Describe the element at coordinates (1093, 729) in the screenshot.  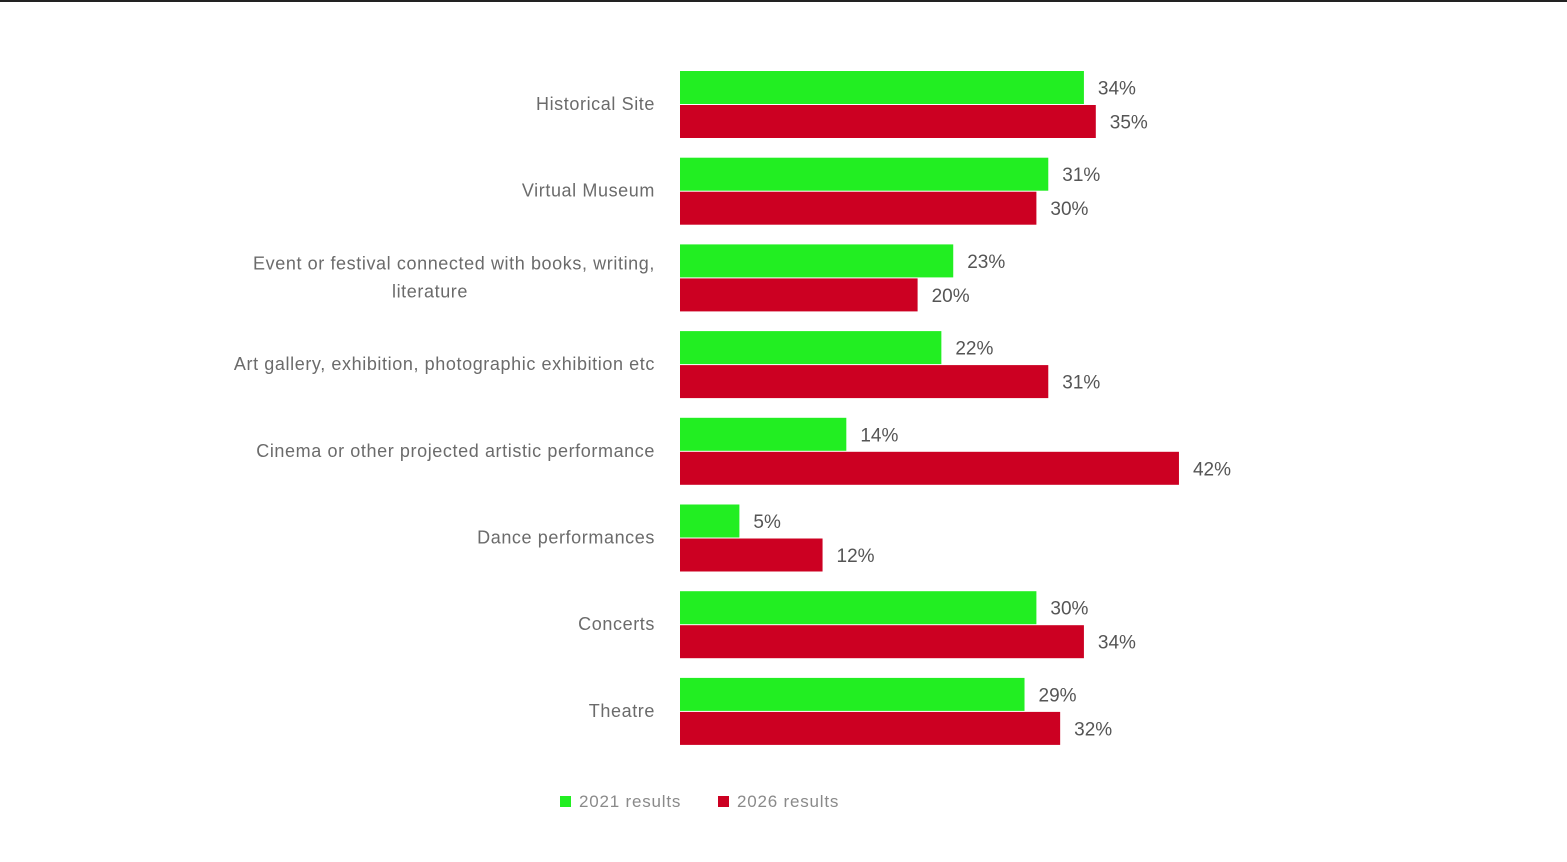
I see `data-label: 32%` at that location.